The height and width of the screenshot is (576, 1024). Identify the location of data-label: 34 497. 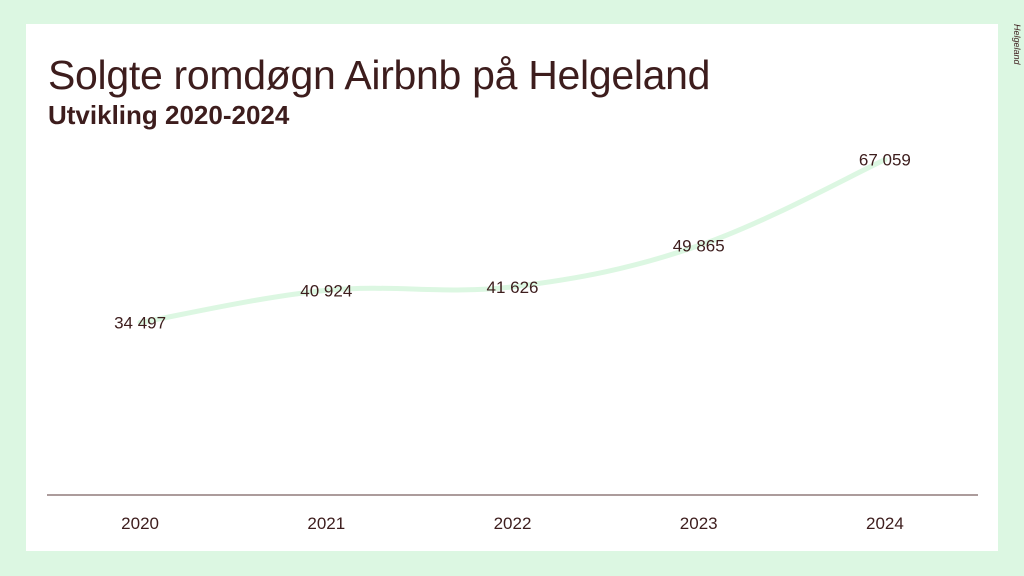
(140, 323).